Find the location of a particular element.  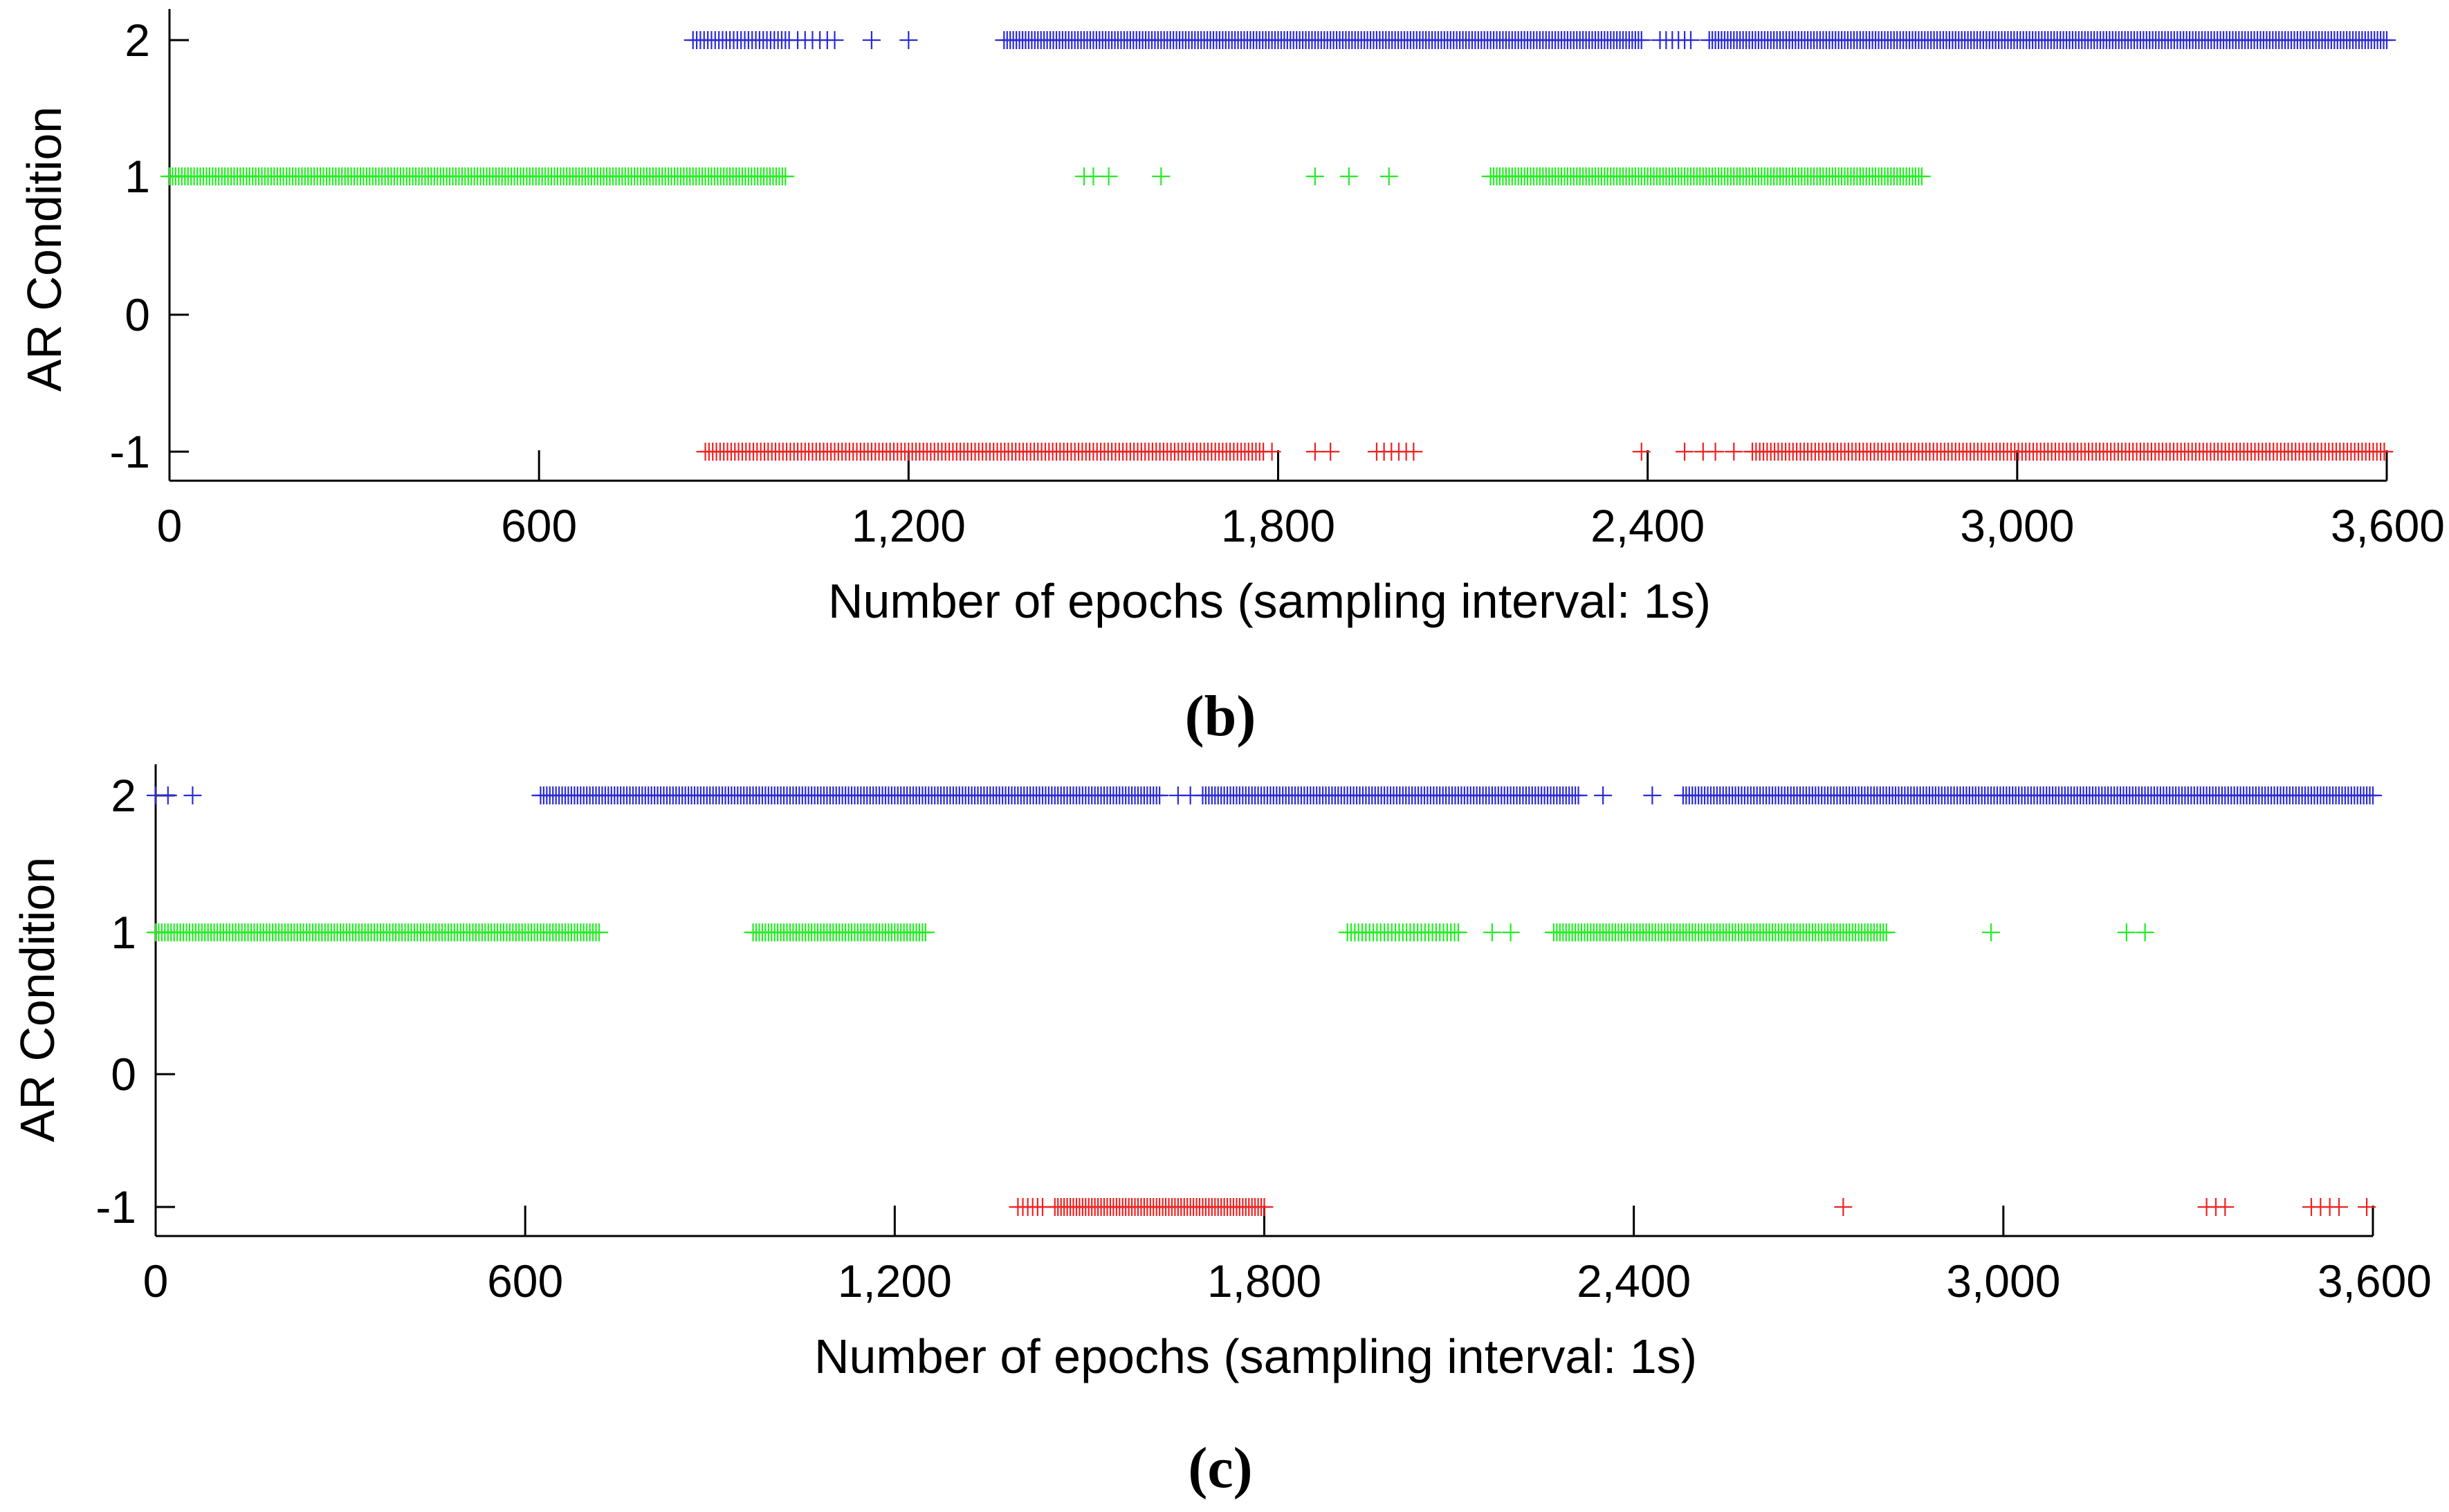

x-tick-label-b-3: 1,800 is located at coordinates (1278, 525).